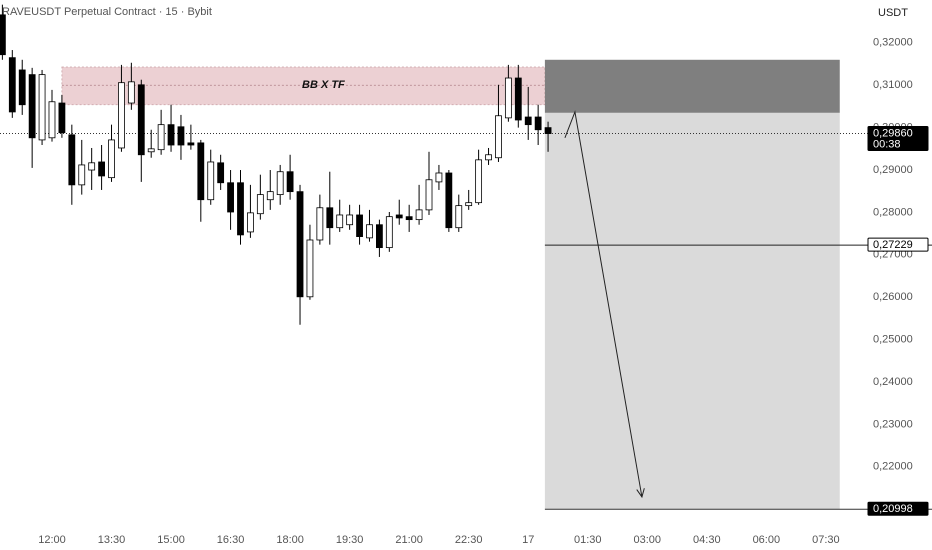 This screenshot has width=932, height=550. I want to click on y-tick-label: 0,32000, so click(893, 43).